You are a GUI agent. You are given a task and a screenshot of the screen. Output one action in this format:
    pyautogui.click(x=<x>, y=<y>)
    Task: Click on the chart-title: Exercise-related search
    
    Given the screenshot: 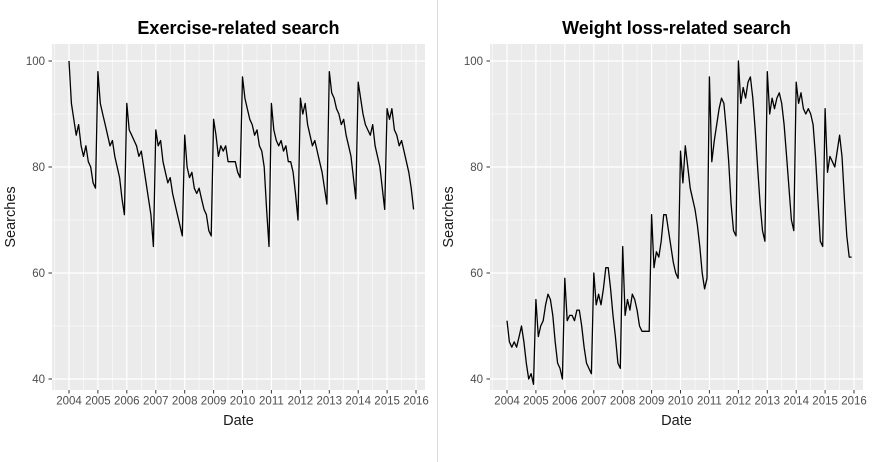 What is the action you would take?
    pyautogui.click(x=238, y=28)
    